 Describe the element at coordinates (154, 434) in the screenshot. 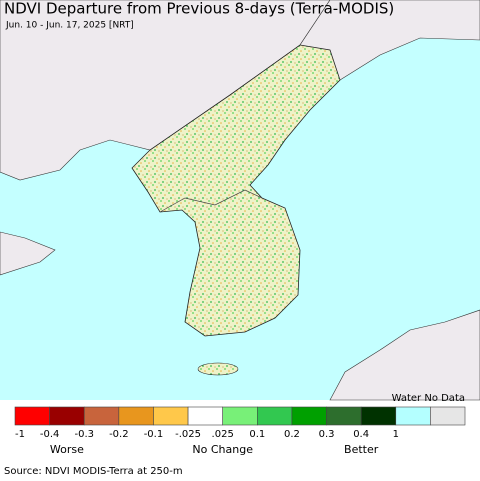

I see `legend-tick-label: -0.1` at that location.